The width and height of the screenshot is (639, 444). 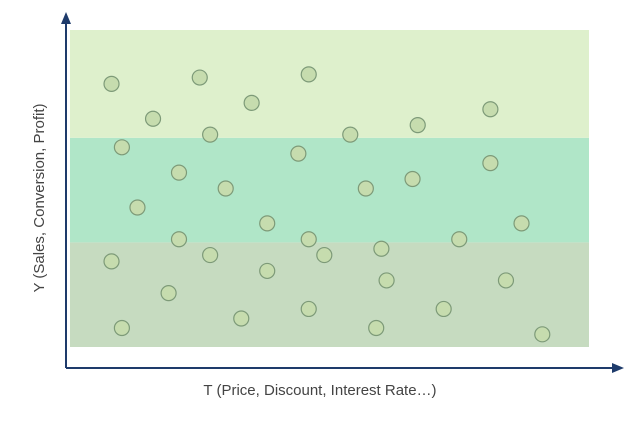 I want to click on y-axis-label: Y (Sales, Conversion, Profit), so click(x=39, y=198).